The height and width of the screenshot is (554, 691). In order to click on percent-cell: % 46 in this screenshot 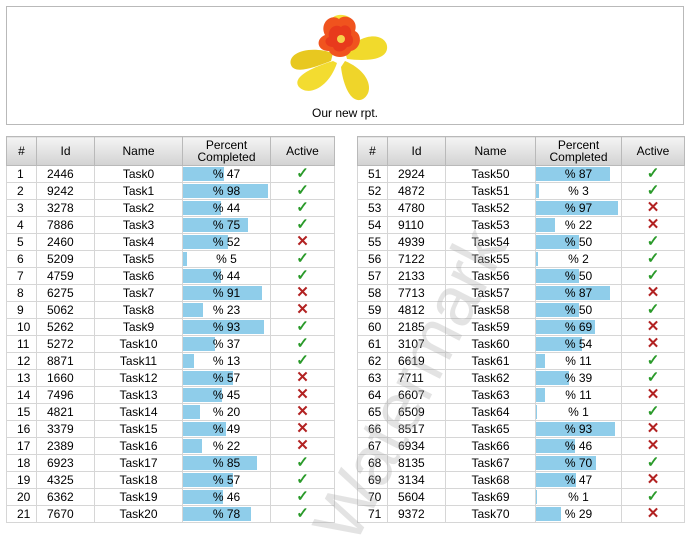, I will do `click(578, 446)`.